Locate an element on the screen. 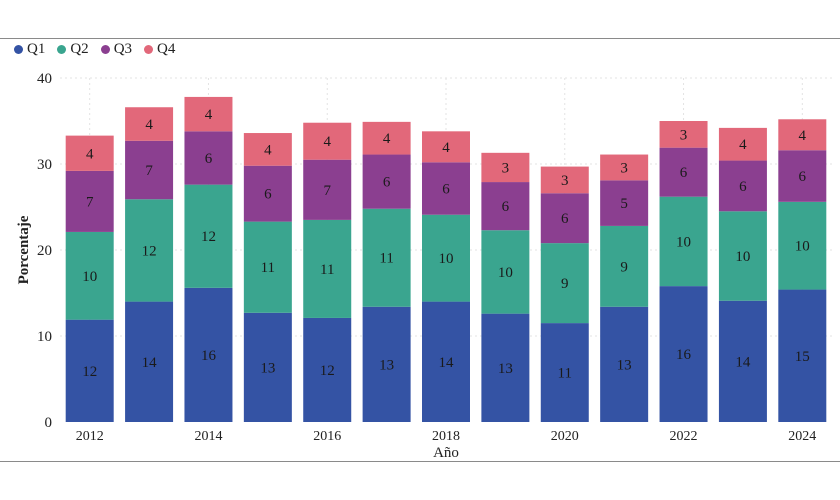 Image resolution: width=840 pixels, height=500 pixels. data-label-q1-2021: 13 is located at coordinates (624, 365).